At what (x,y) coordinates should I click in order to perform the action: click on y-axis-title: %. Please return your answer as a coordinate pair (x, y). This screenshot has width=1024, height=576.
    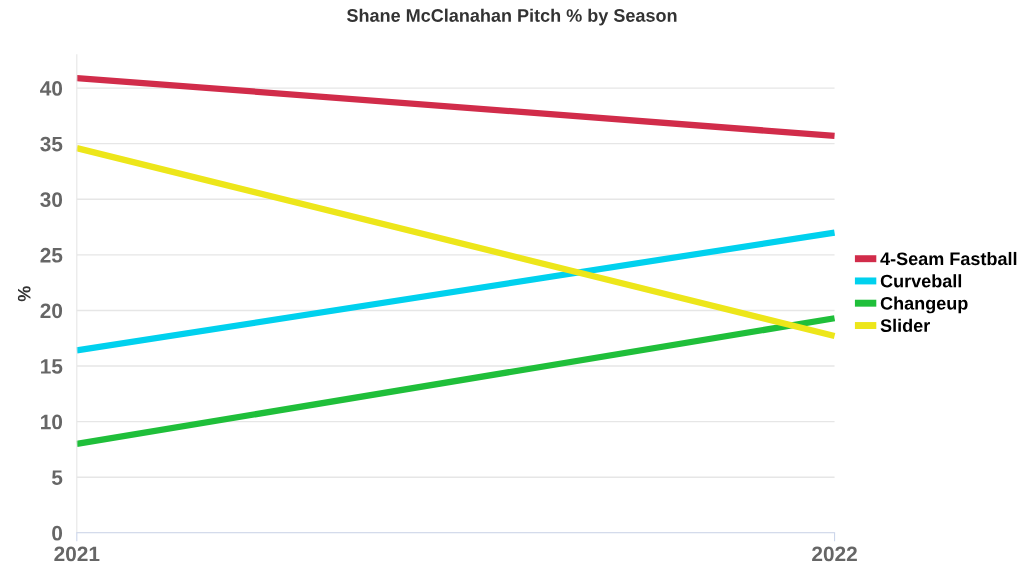
    Looking at the image, I should click on (24, 294).